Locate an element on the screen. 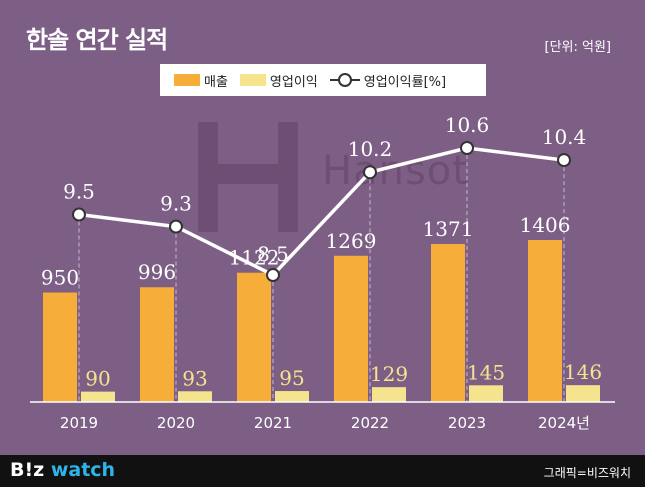 Image resolution: width=645 pixels, height=487 pixels. margin-label-4: 10.6 is located at coordinates (467, 125).